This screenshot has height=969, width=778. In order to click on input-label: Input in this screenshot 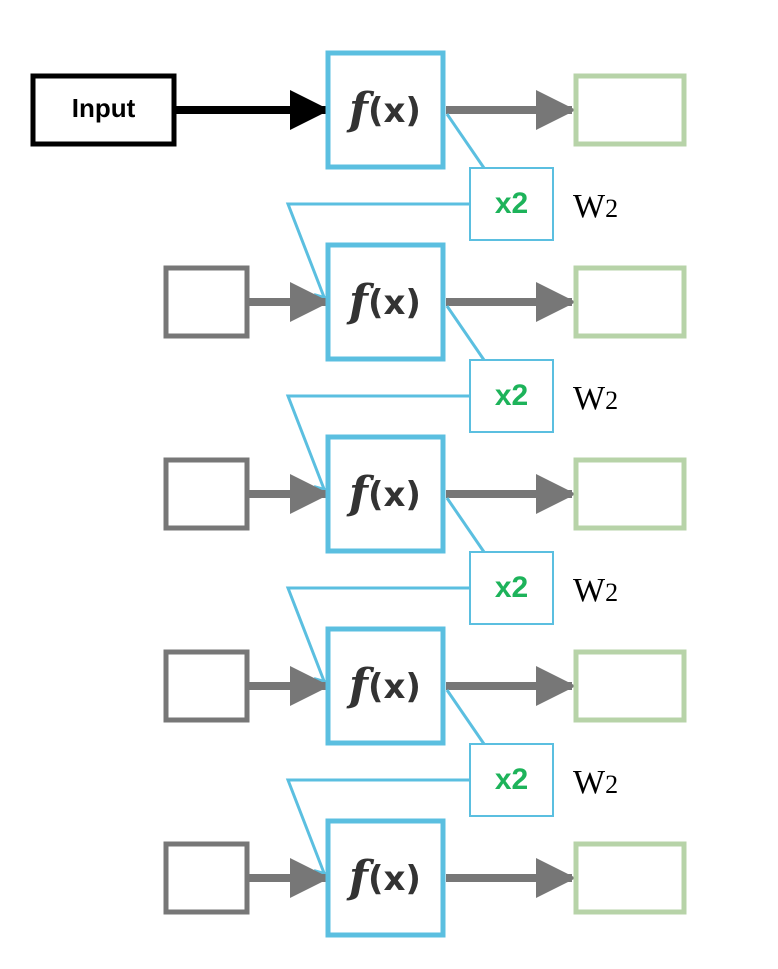, I will do `click(104, 108)`.